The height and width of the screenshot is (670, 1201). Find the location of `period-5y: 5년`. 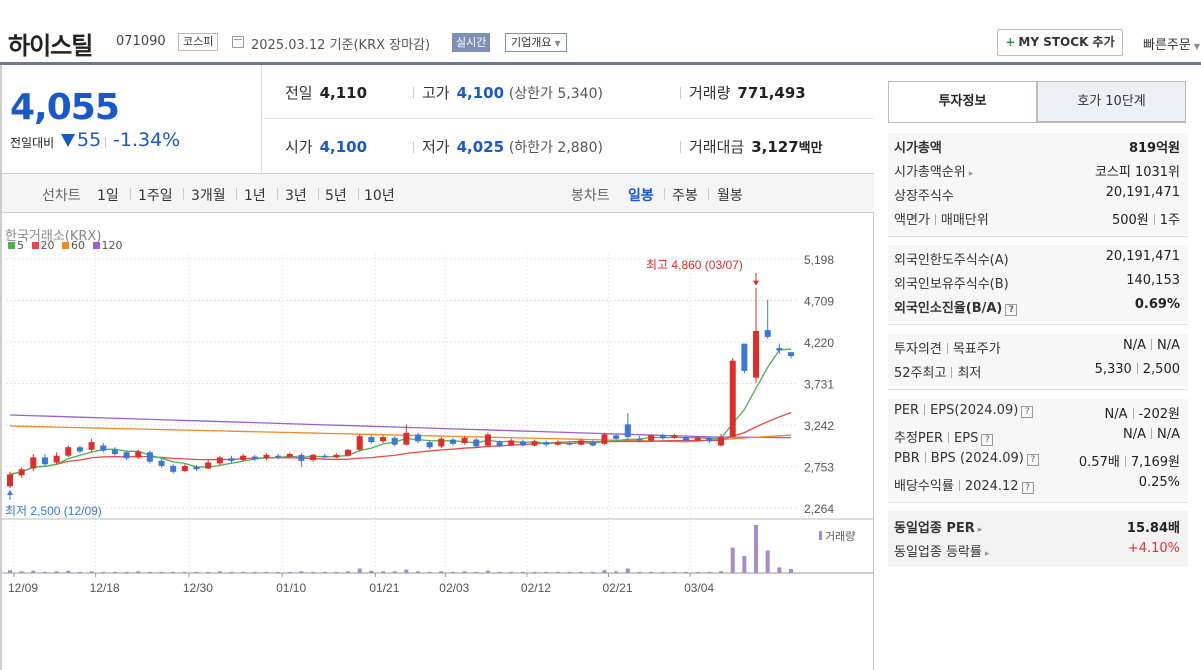

period-5y: 5년 is located at coordinates (336, 196).